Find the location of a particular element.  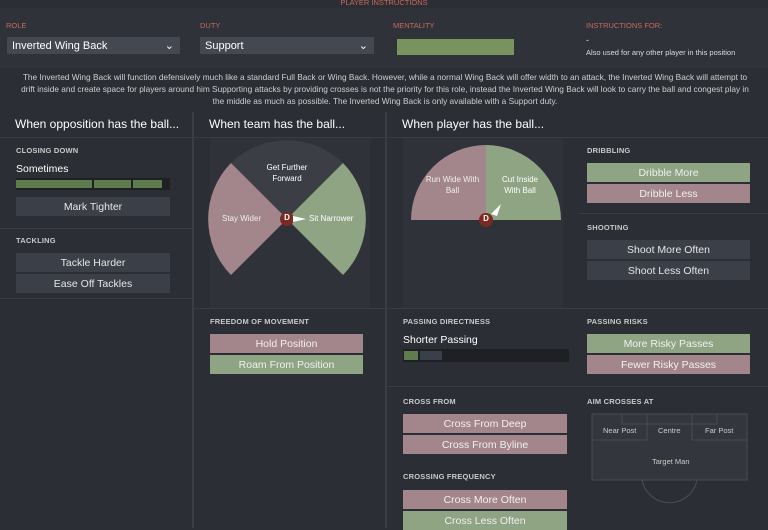

section-label: CROSS FROM is located at coordinates (429, 401).